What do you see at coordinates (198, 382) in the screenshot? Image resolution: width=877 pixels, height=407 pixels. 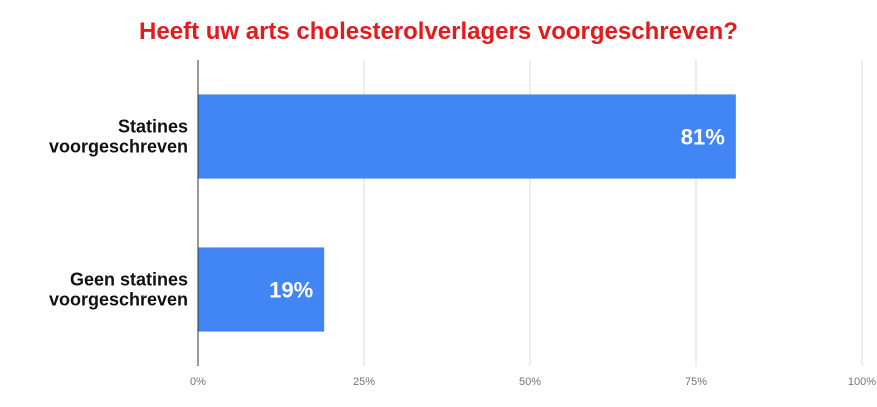 I see `x-tick-label: 0%` at bounding box center [198, 382].